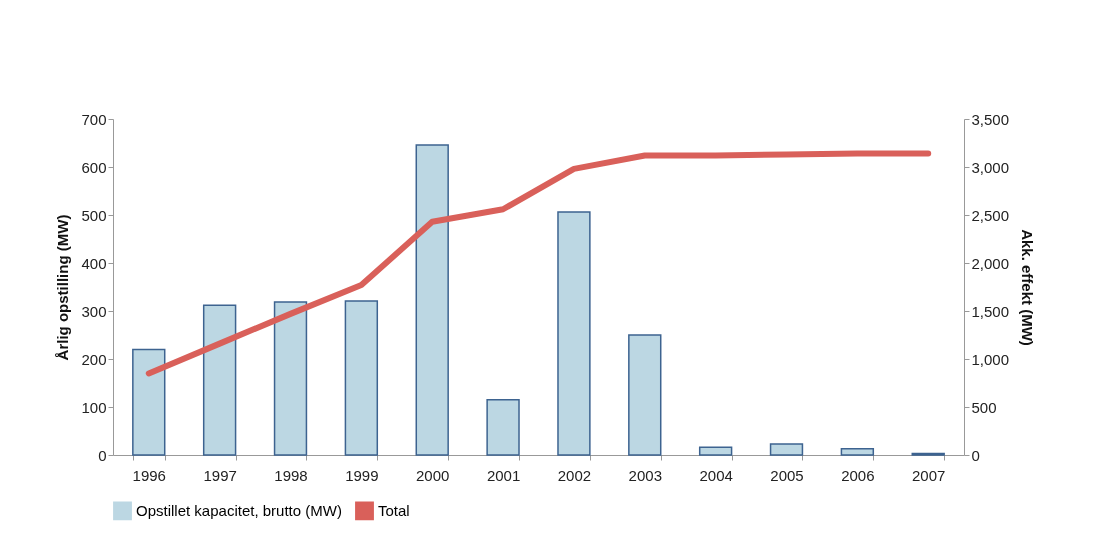  What do you see at coordinates (94, 215) in the screenshot?
I see `y-tick-label: 500` at bounding box center [94, 215].